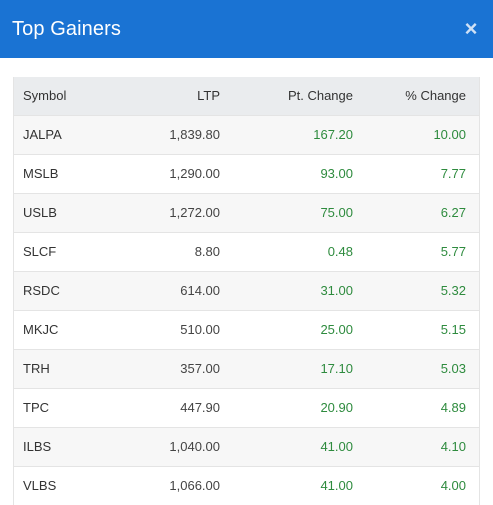  I want to click on column-header-symbol: Symbol, so click(45, 96).